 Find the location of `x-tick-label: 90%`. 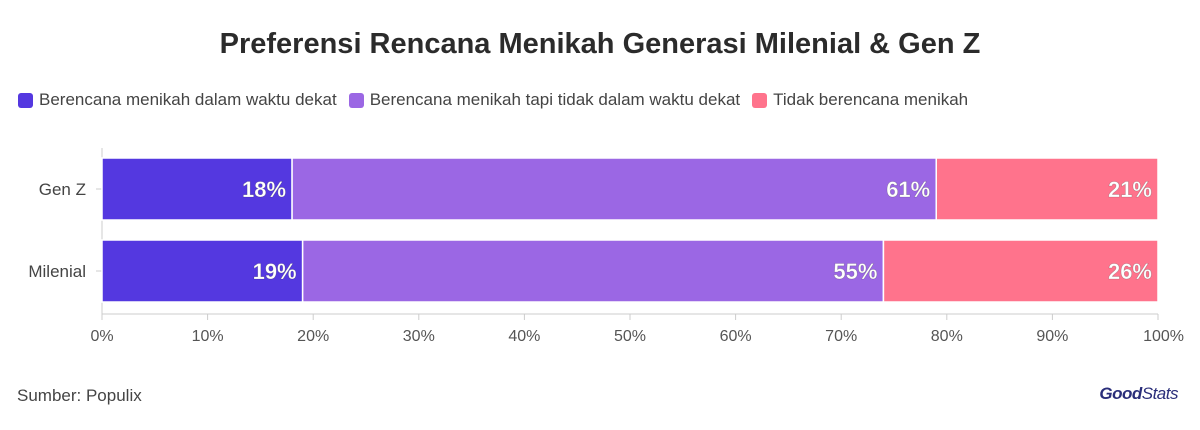

x-tick-label: 90% is located at coordinates (1052, 336).